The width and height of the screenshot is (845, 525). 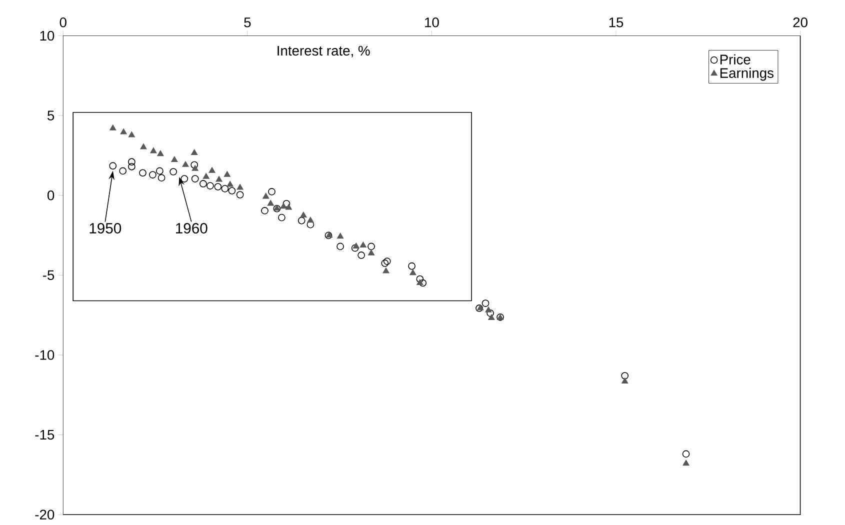 What do you see at coordinates (735, 59) in the screenshot?
I see `legend-label: Price` at bounding box center [735, 59].